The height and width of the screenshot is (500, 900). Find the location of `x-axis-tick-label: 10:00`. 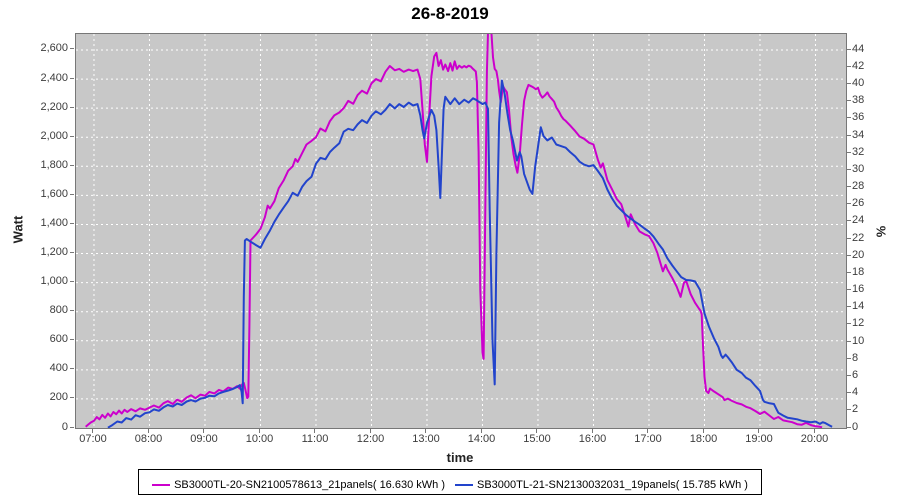

x-axis-tick-label: 10:00 is located at coordinates (259, 439).